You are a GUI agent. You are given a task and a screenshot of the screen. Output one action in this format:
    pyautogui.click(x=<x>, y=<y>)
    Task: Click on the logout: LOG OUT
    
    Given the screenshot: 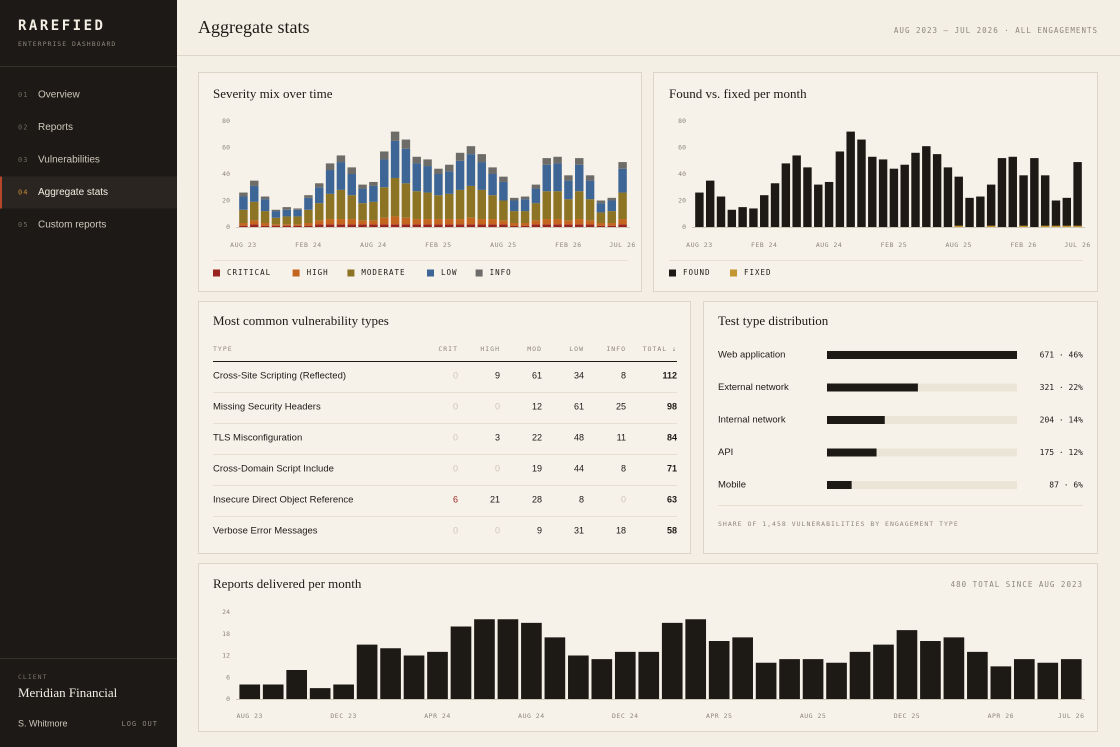 What is the action you would take?
    pyautogui.click(x=139, y=724)
    